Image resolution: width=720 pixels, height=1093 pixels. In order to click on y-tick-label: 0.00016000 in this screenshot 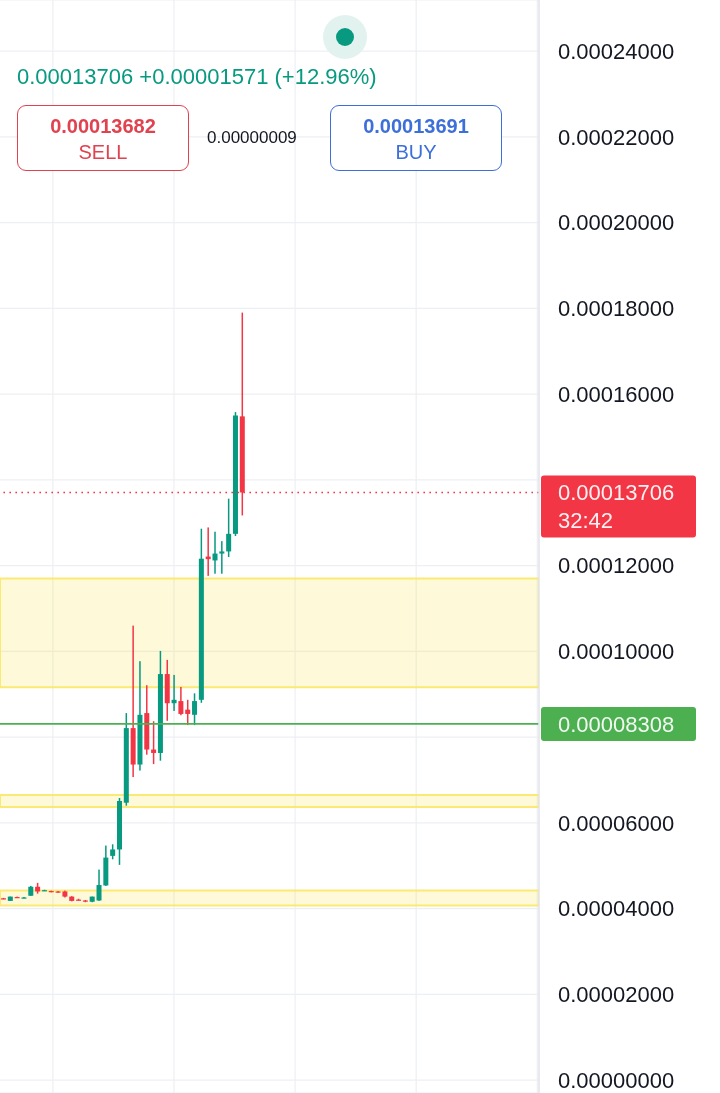, I will do `click(616, 394)`.